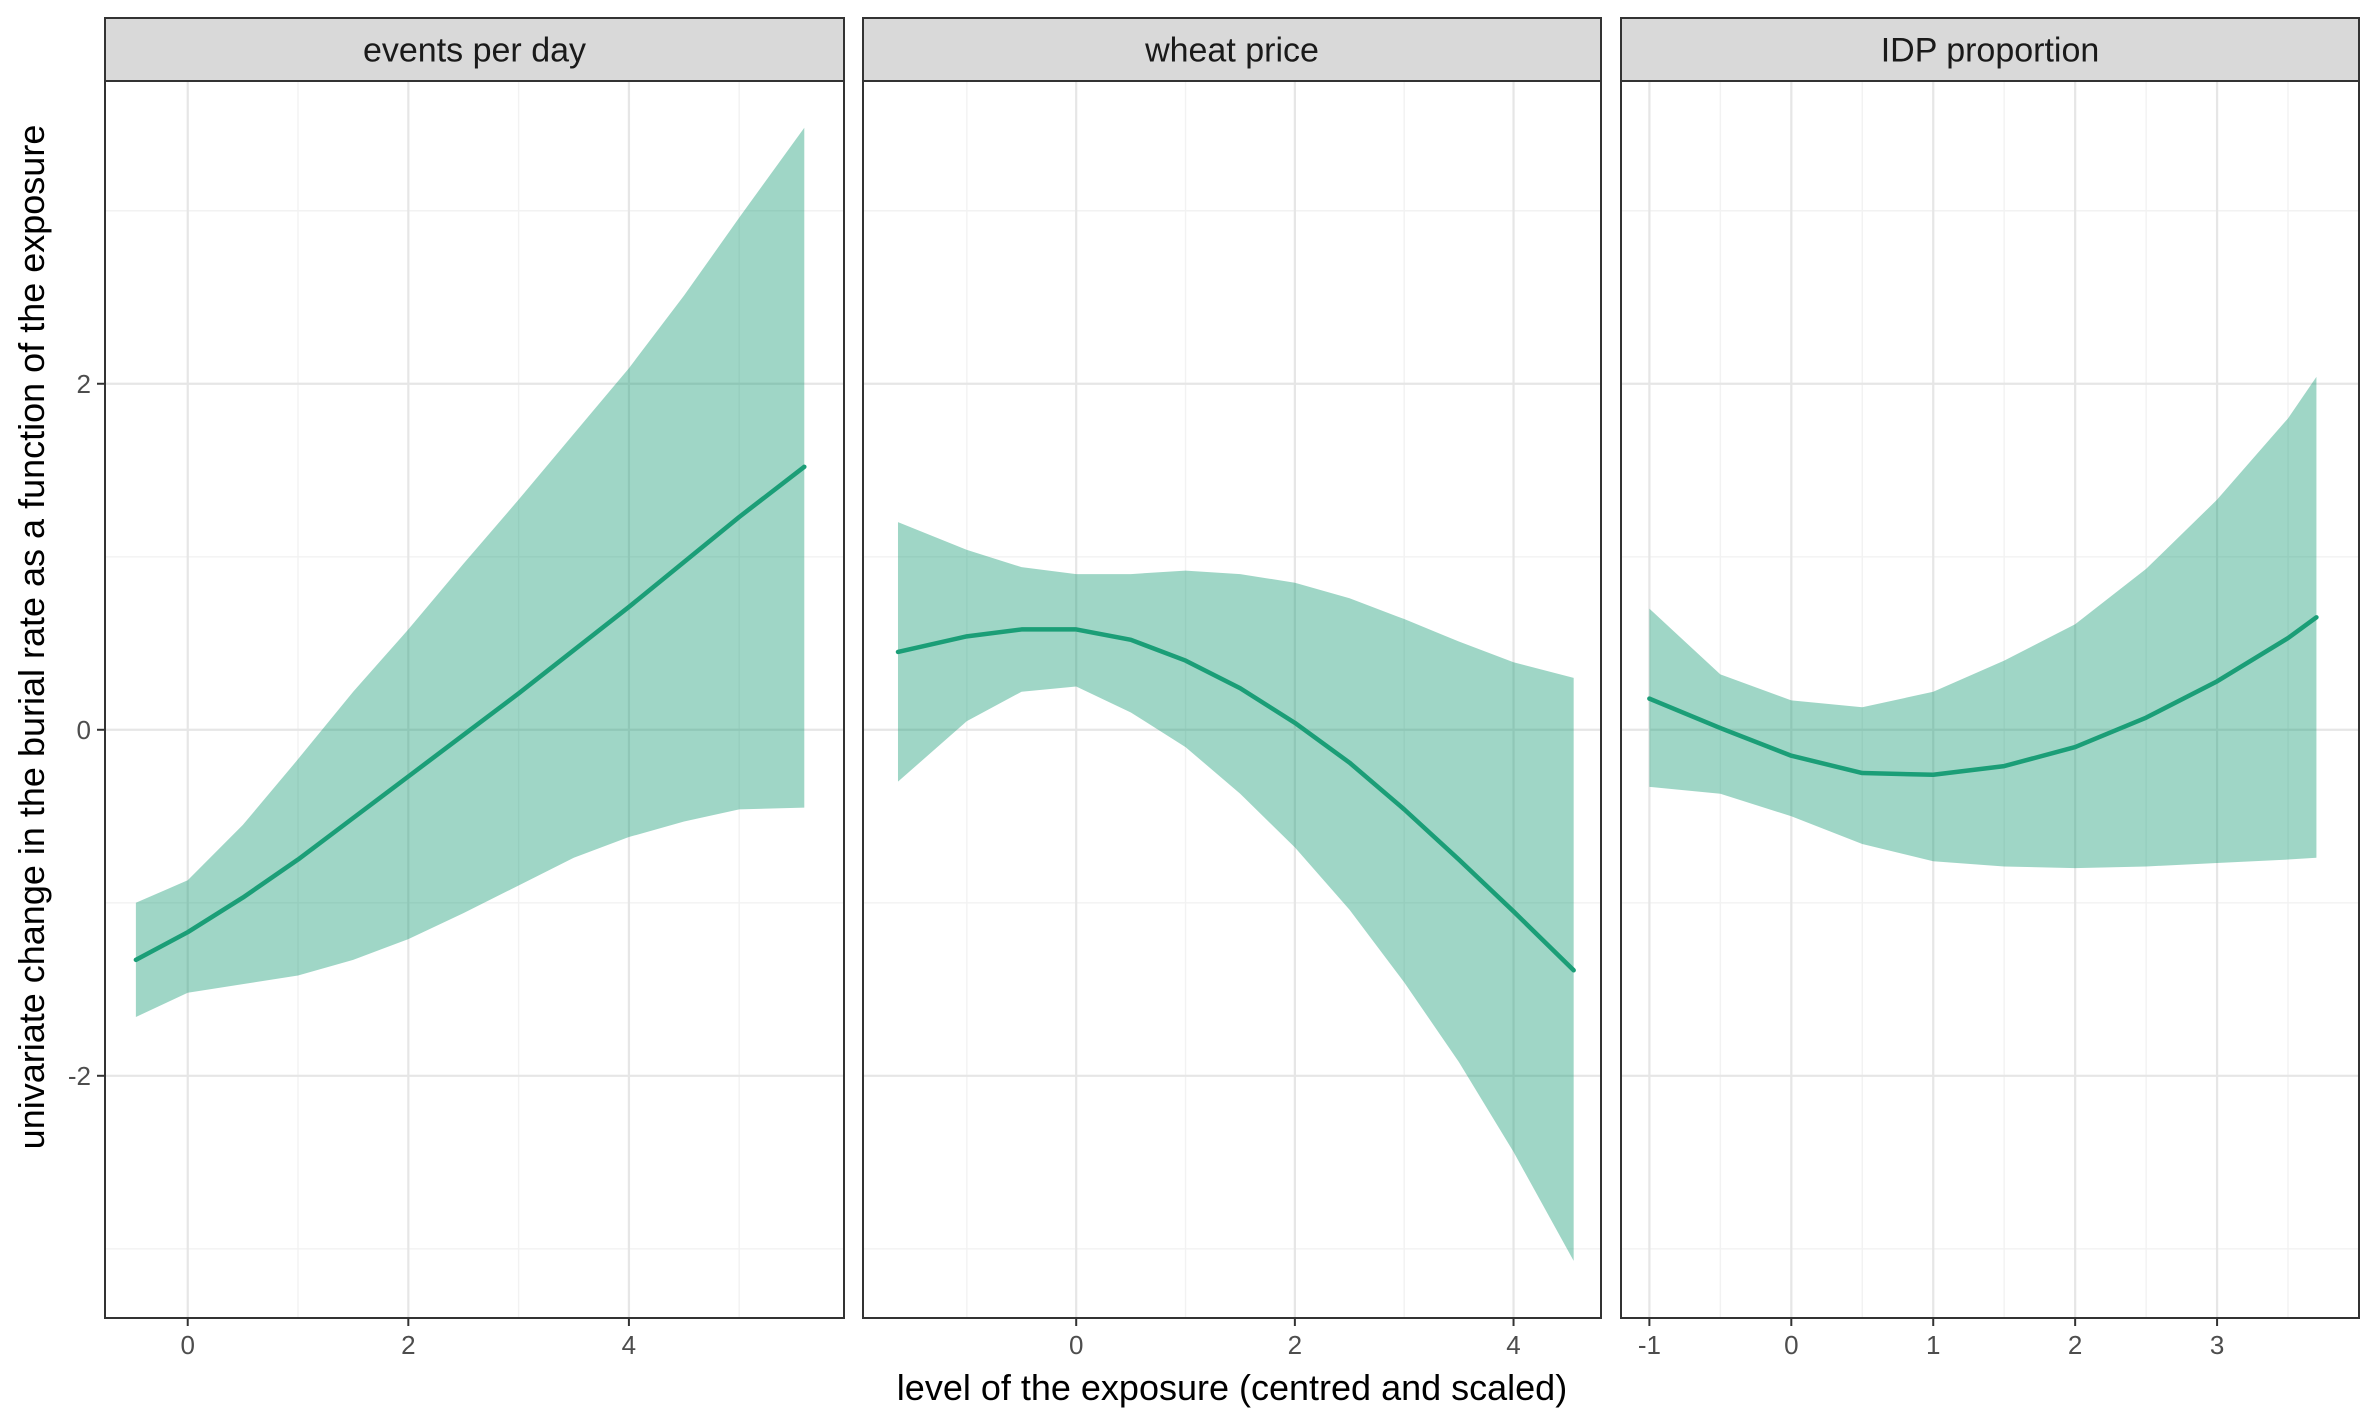 The height and width of the screenshot is (1412, 2363). I want to click on facet-title: events per day, so click(474, 51).